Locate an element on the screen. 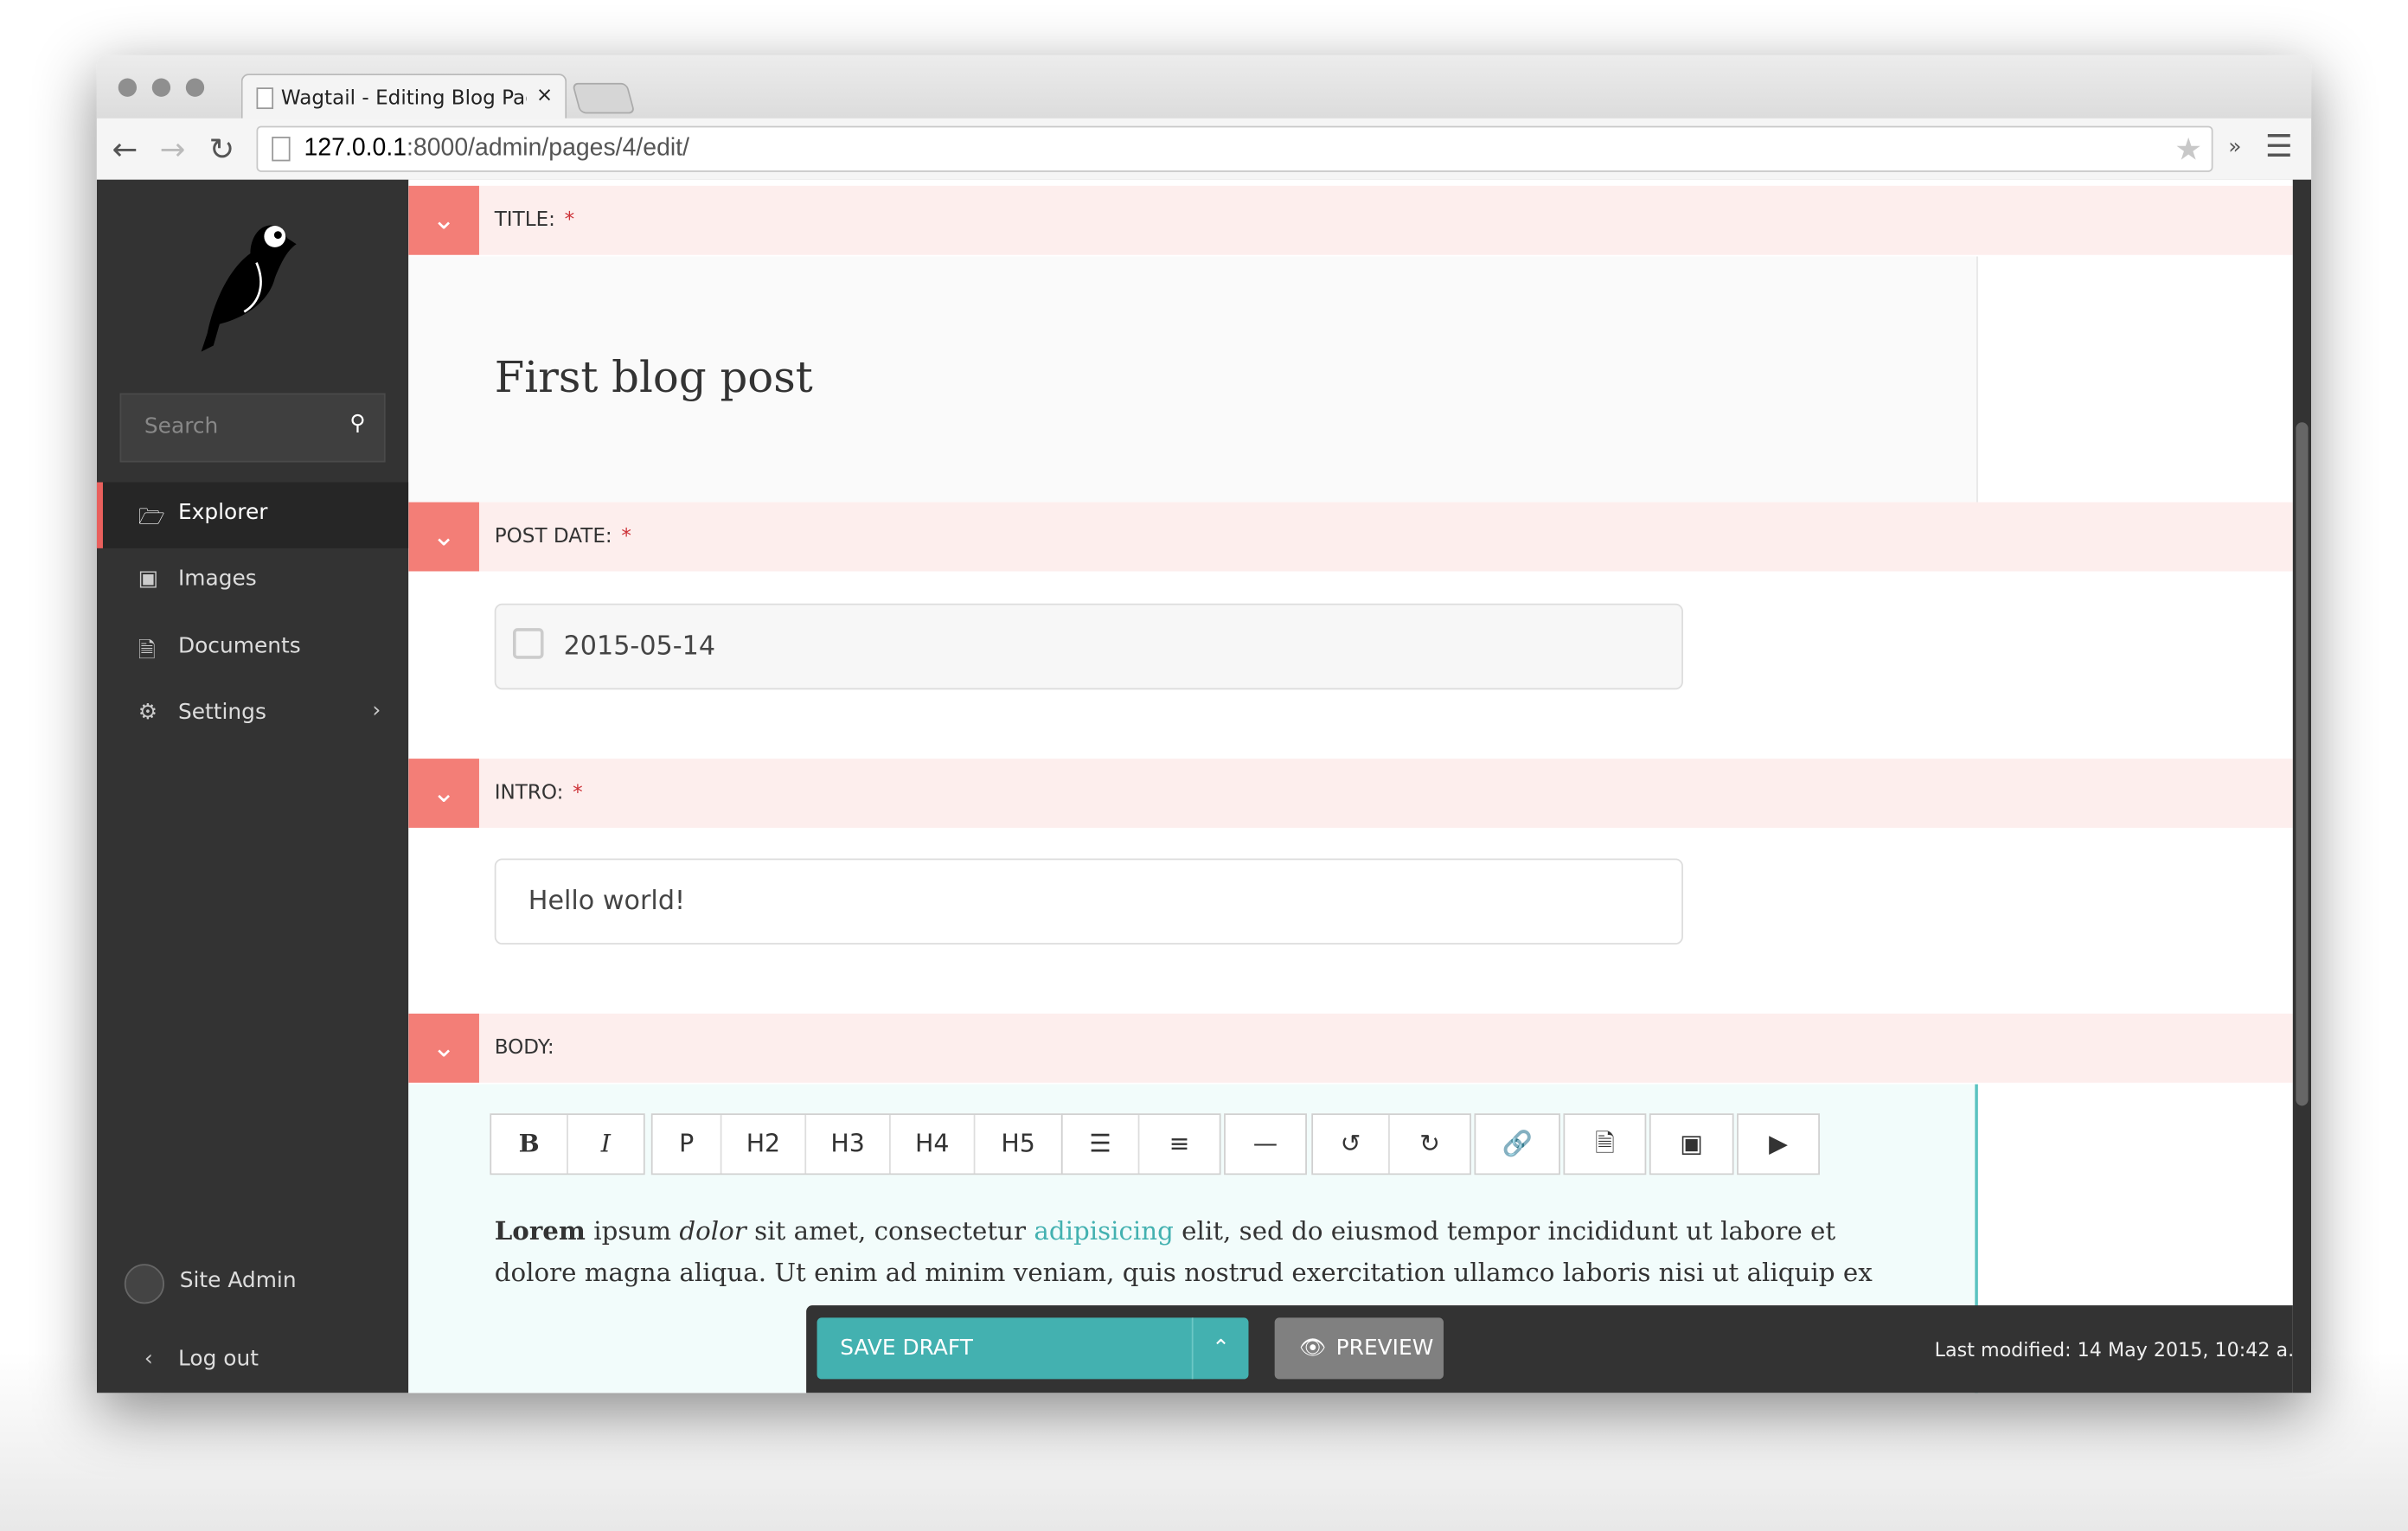 This screenshot has height=1531, width=2408. chevron-left-icon: ‹ is located at coordinates (148, 1359).